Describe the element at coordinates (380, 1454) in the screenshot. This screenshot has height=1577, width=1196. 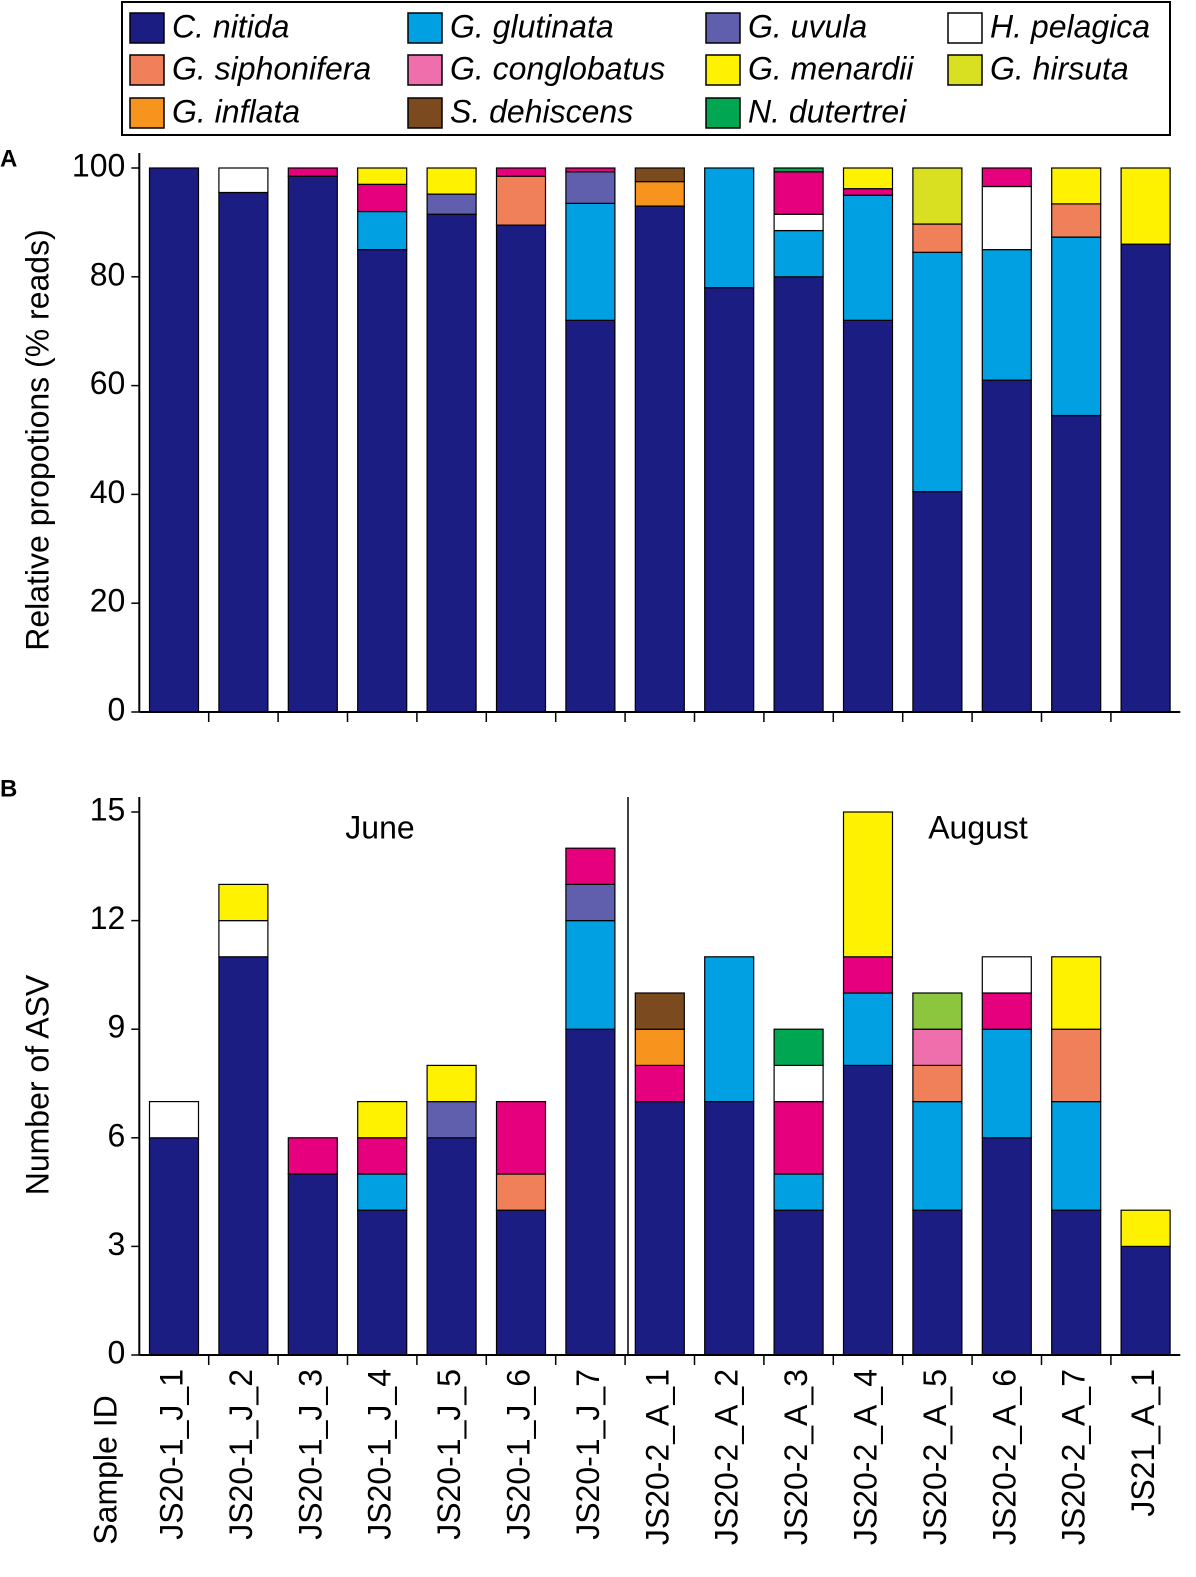
I see `x-tick-label: JS20-1_J_4` at that location.